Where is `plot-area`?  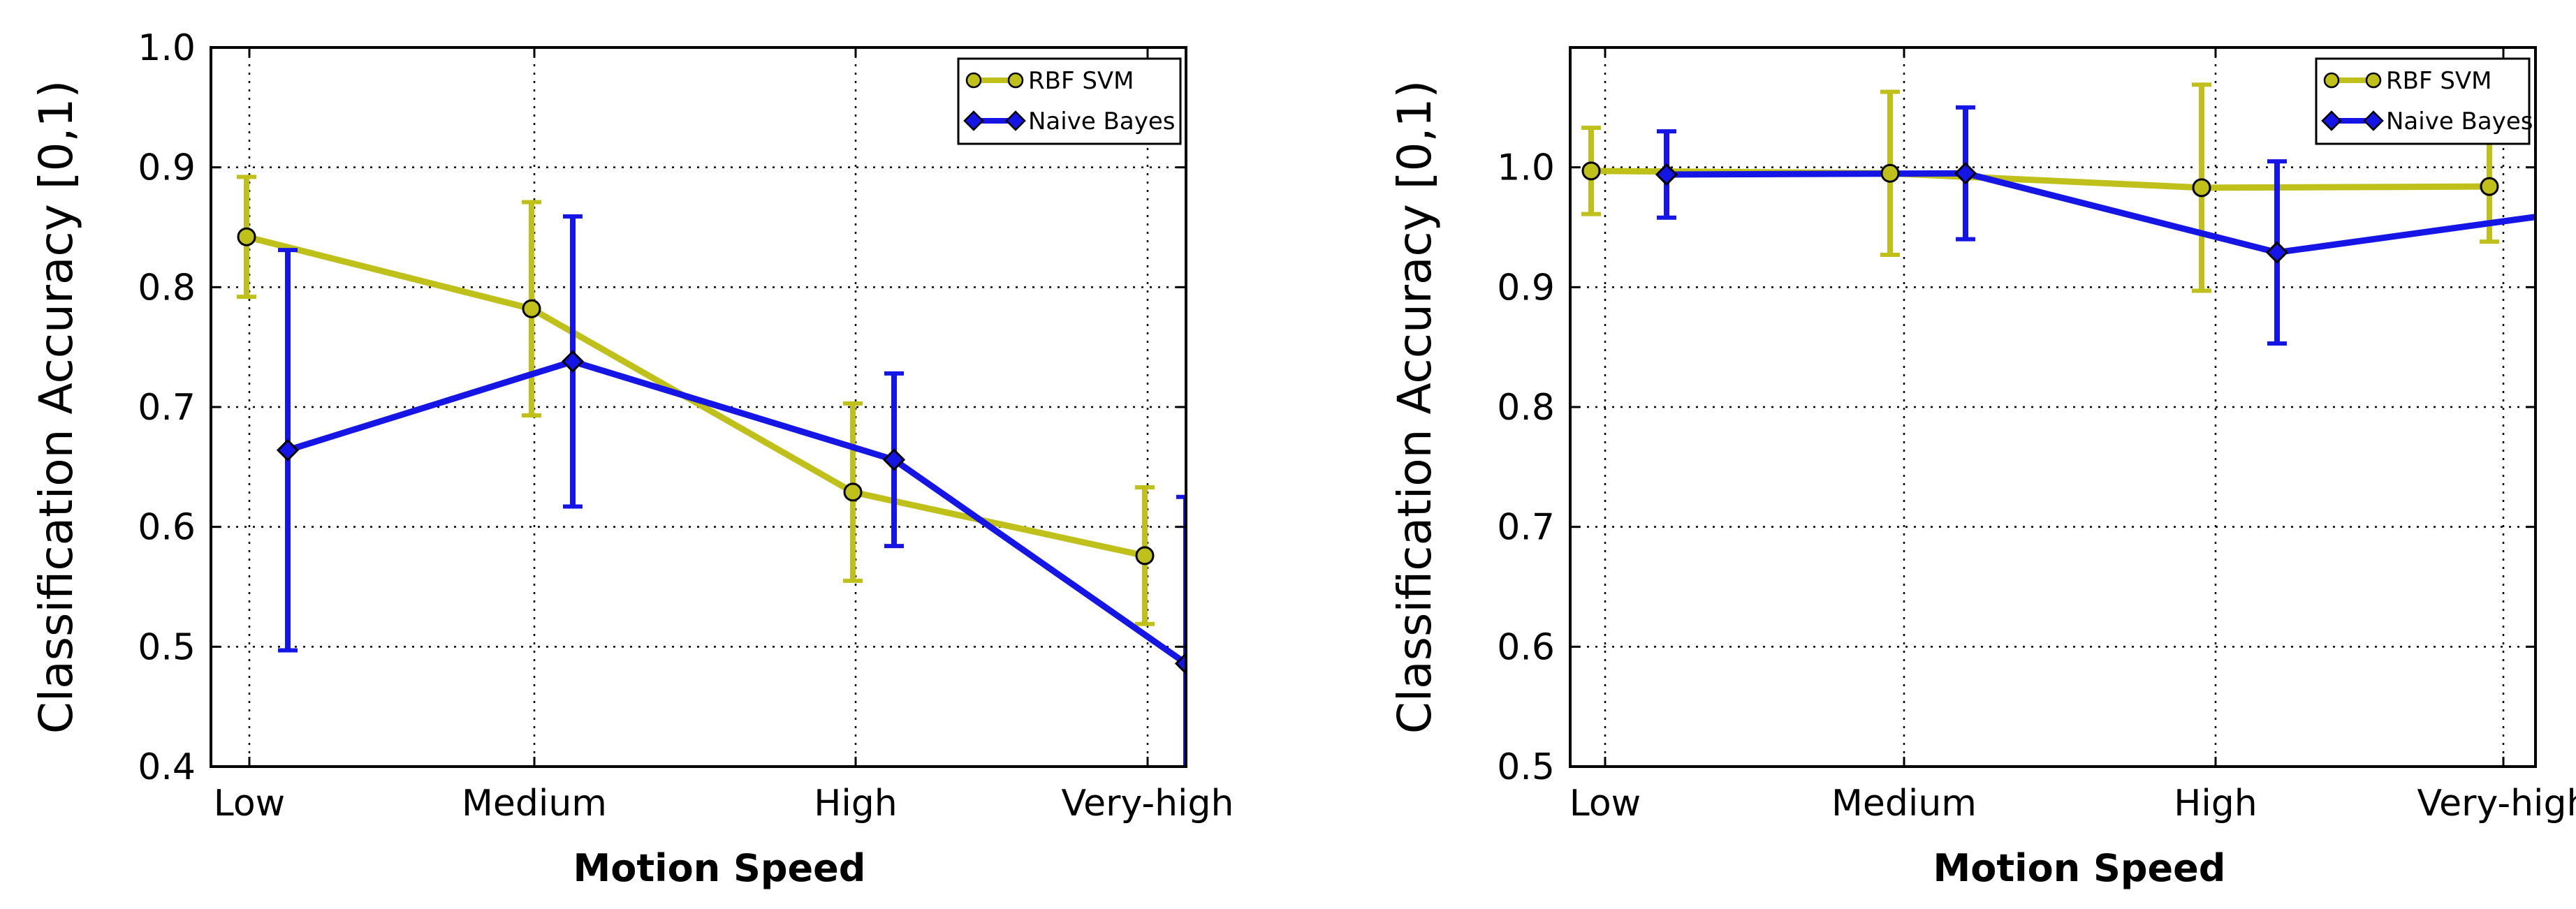
plot-area is located at coordinates (2078, 214).